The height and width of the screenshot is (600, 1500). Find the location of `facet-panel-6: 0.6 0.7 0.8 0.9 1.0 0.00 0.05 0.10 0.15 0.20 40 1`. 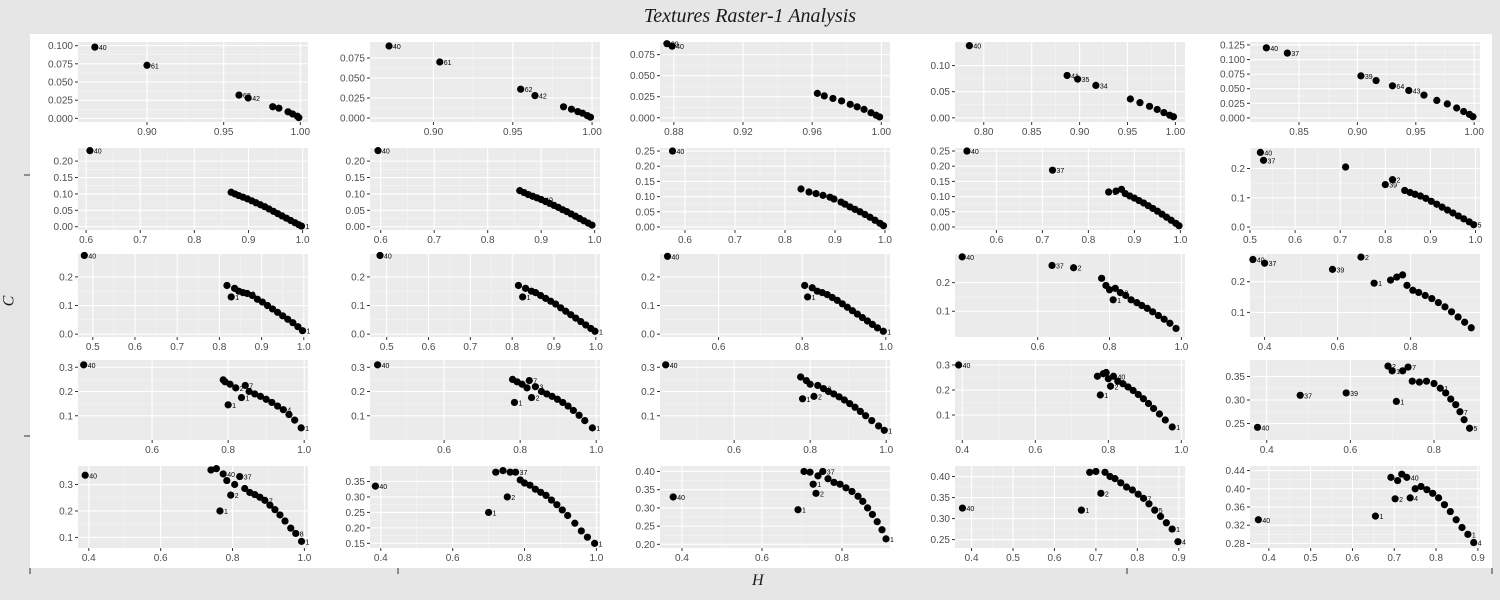

facet-panel-6: 0.6 0.7 0.8 0.9 1.0 0.00 0.05 0.10 0.15 0.20 40 1 is located at coordinates (182, 196).